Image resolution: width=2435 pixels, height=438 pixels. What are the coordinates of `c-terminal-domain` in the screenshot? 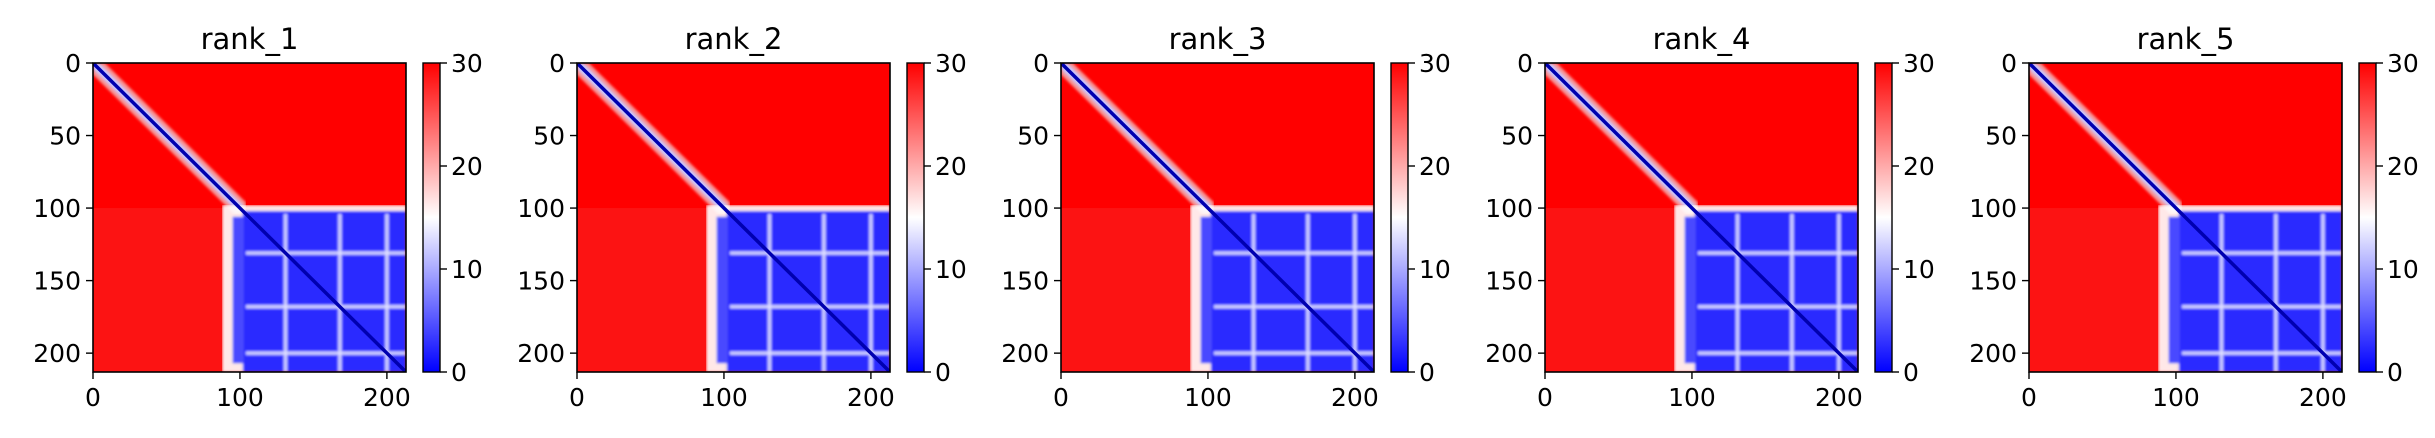 It's located at (314, 288).